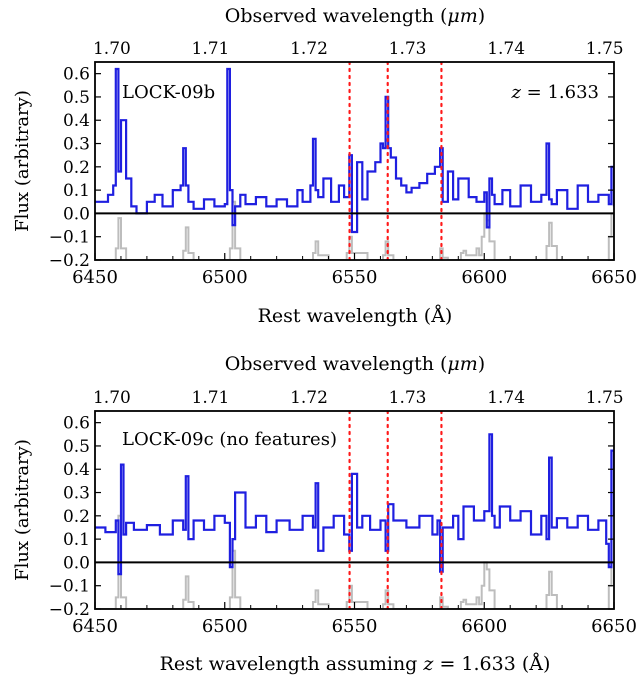 The height and width of the screenshot is (681, 637). What do you see at coordinates (355, 664) in the screenshot?
I see `x-axis-title: Rest wavelength assuming z = 1.633 (Å)` at bounding box center [355, 664].